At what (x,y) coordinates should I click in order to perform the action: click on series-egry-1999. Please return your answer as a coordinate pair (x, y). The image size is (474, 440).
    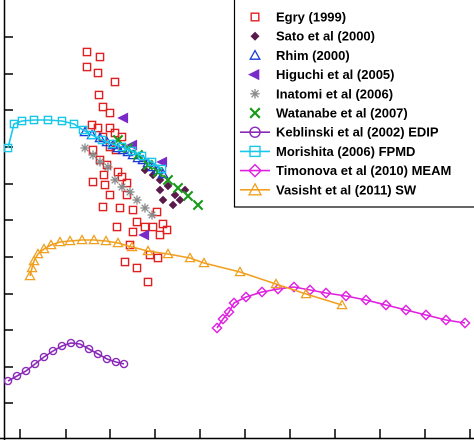
    Looking at the image, I should click on (127, 167).